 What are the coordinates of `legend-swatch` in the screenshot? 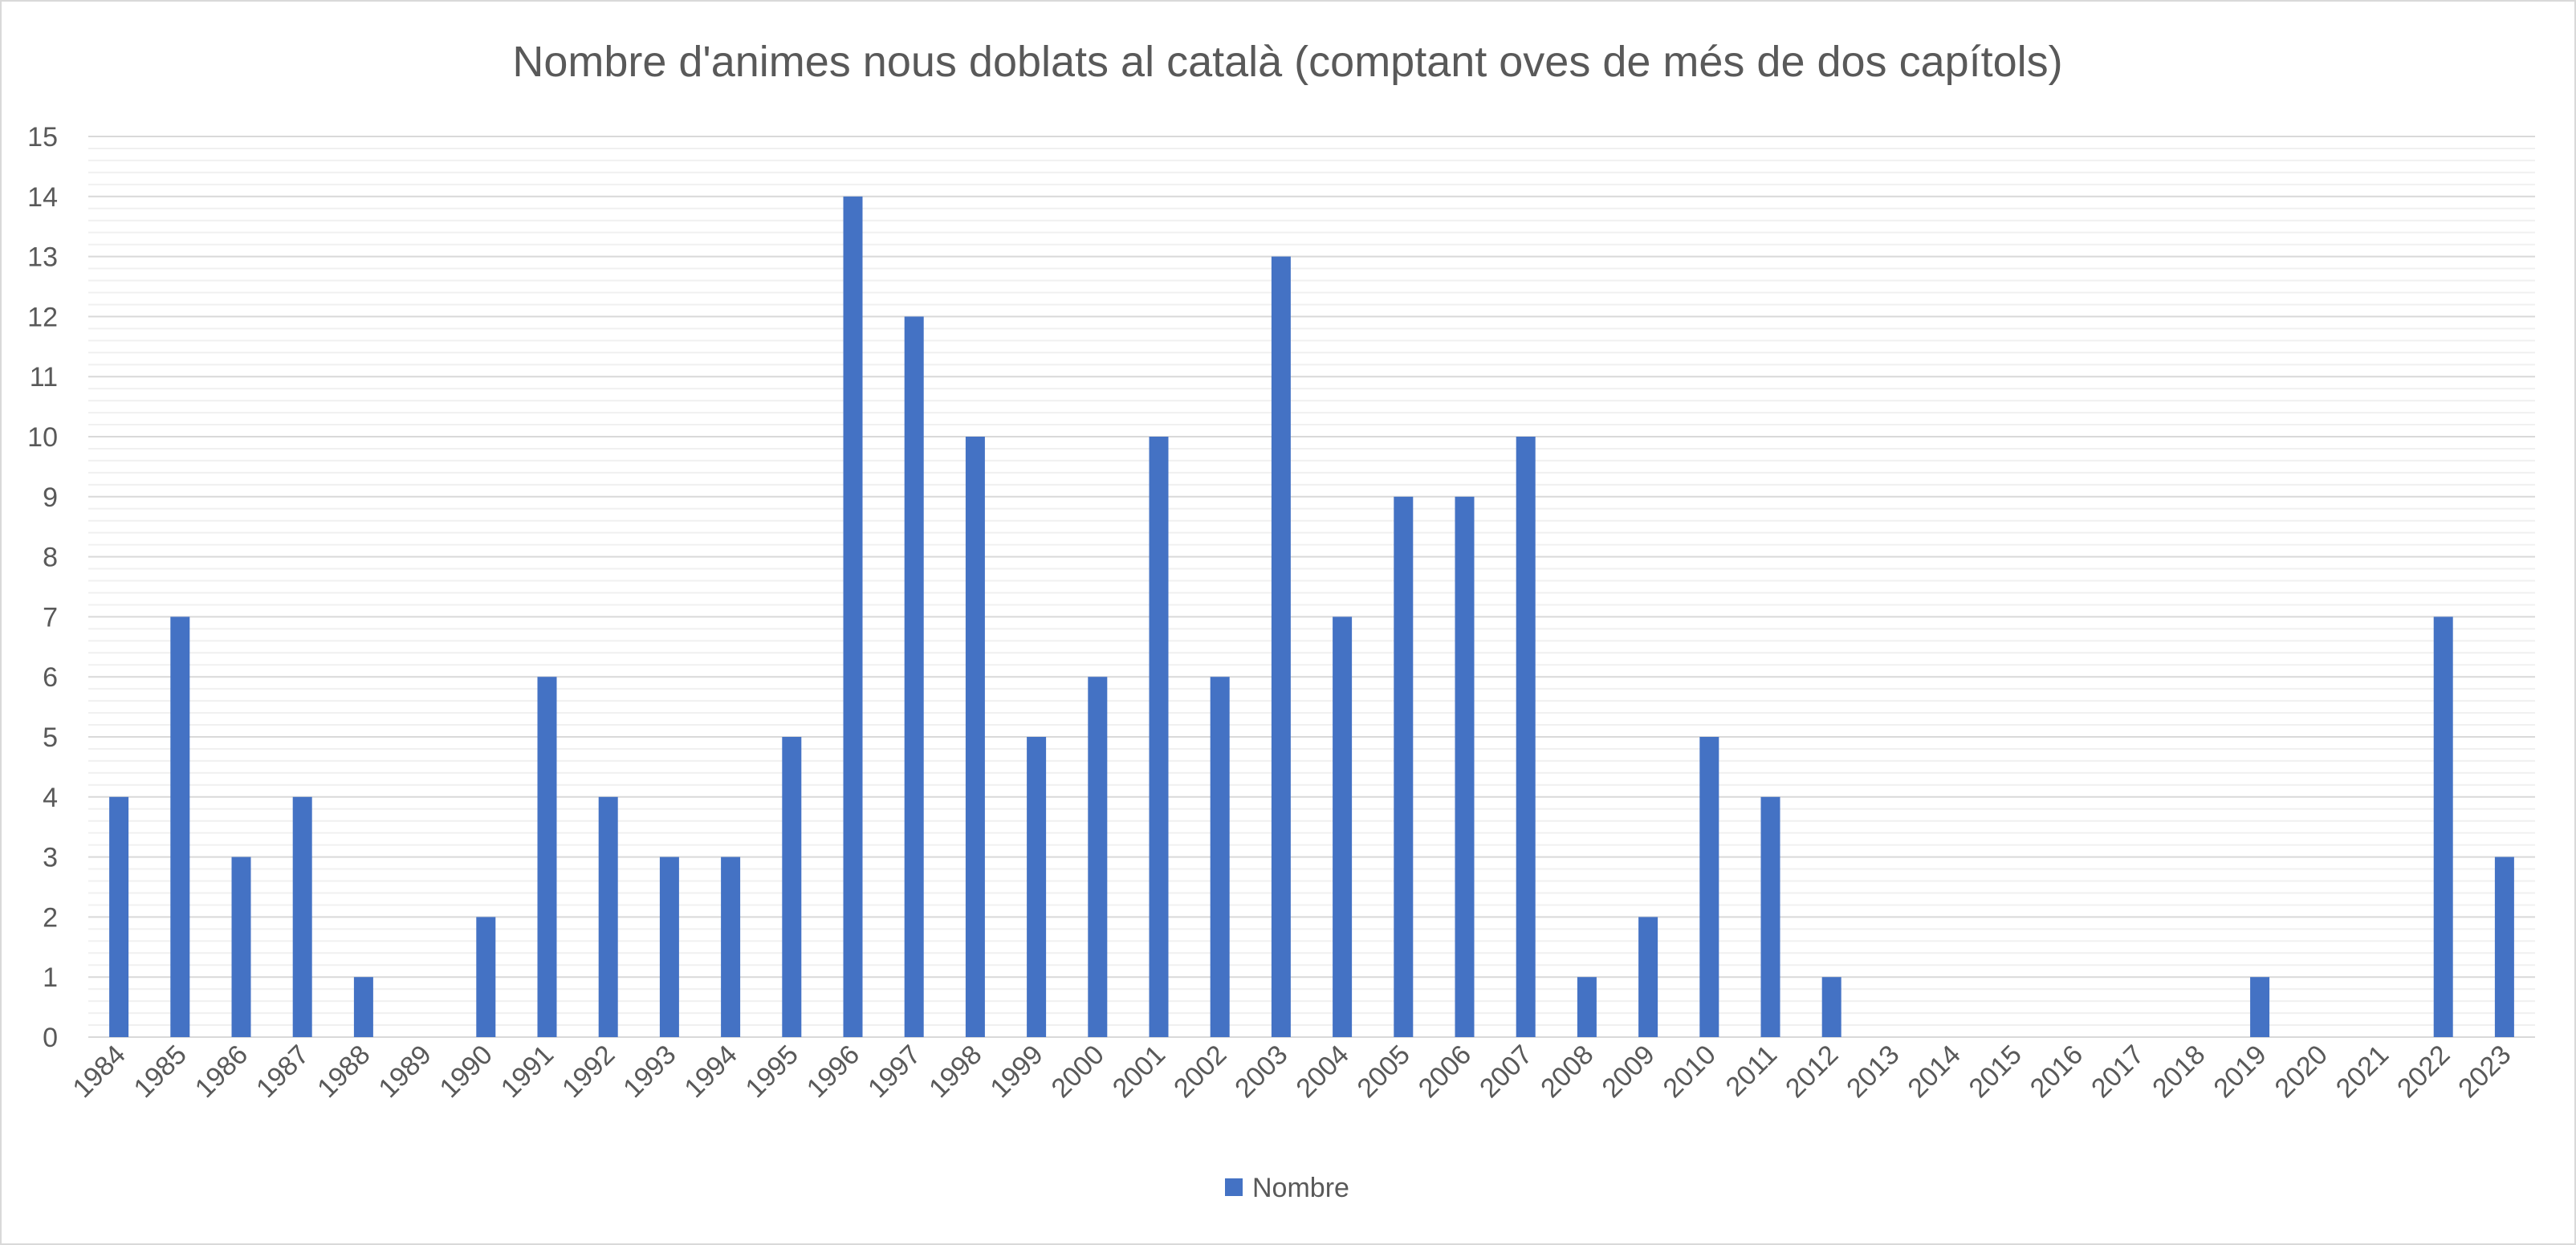 It's located at (1234, 1187).